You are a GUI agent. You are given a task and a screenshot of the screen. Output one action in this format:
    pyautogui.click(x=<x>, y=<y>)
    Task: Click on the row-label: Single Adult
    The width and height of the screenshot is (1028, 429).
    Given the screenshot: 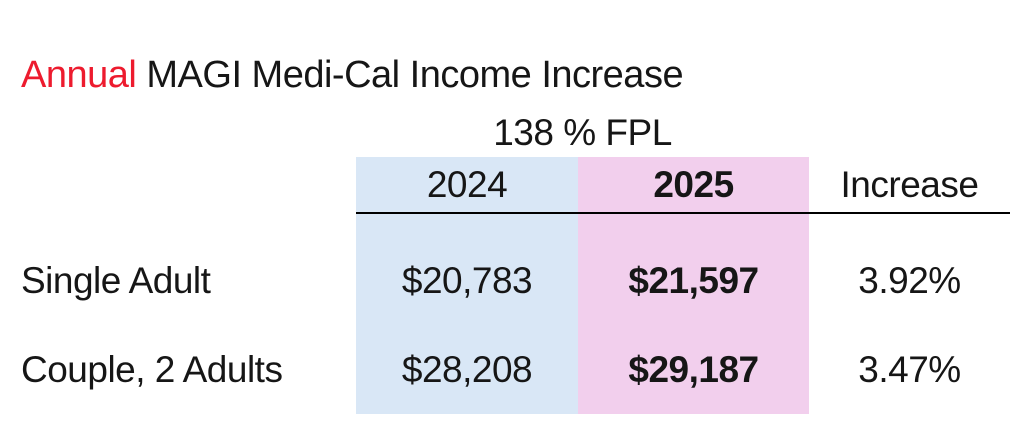 What is the action you would take?
    pyautogui.click(x=116, y=280)
    